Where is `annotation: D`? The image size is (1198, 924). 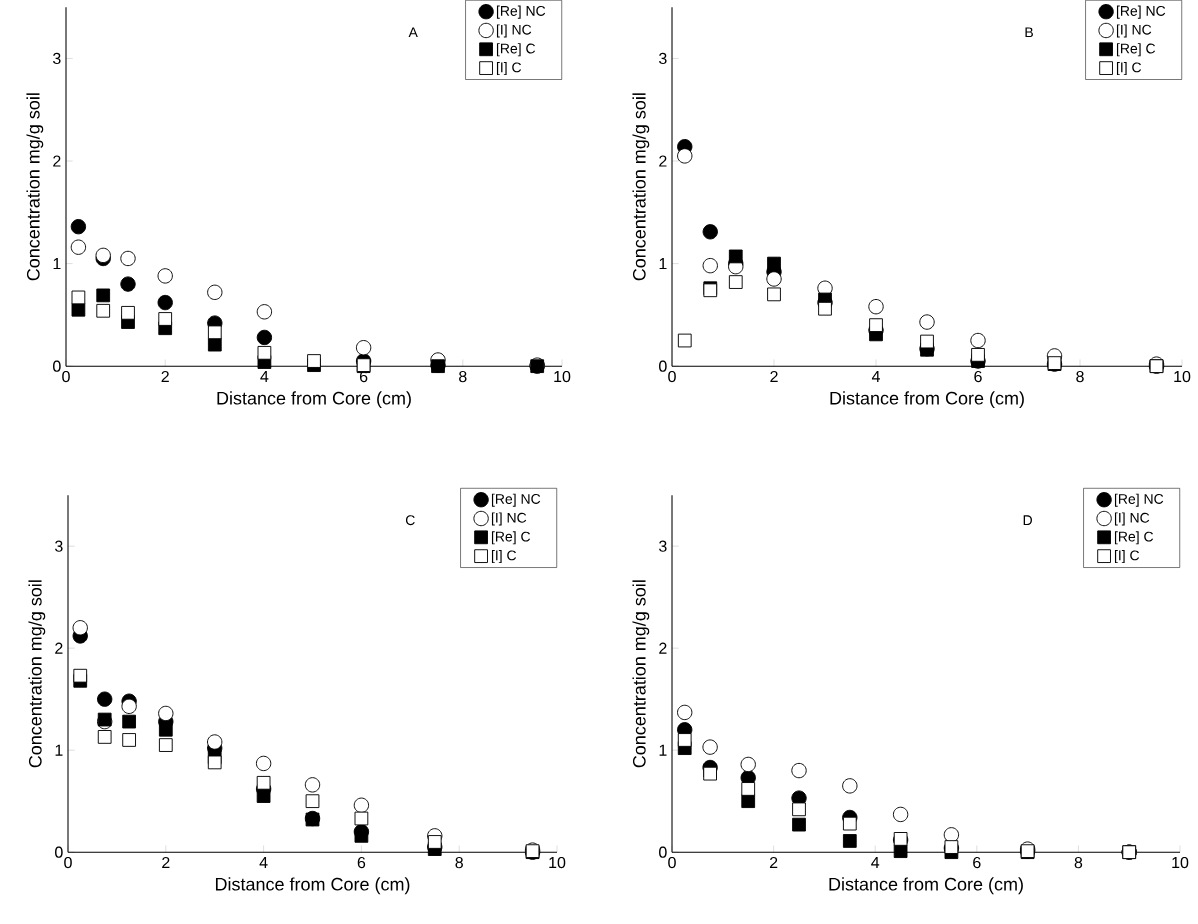
annotation: D is located at coordinates (1027, 520).